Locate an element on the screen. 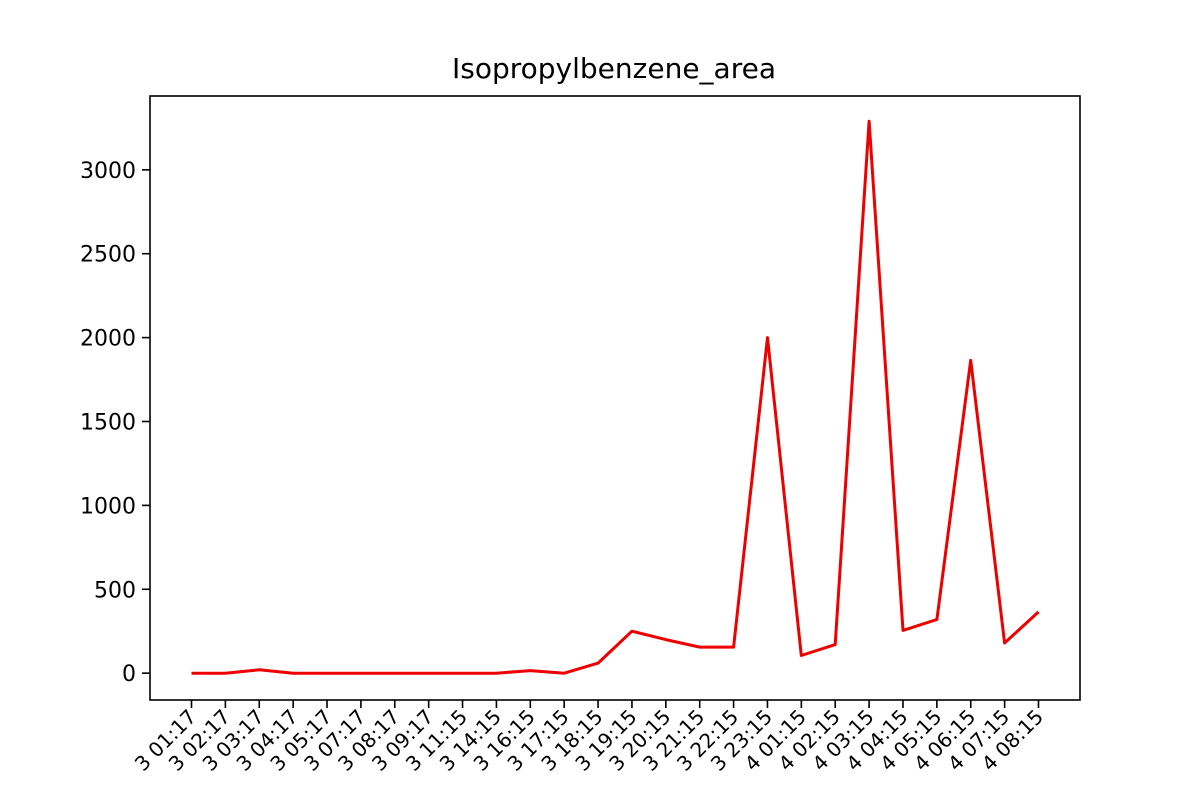 The width and height of the screenshot is (1200, 800). chart-title: Isopropylbenzene_area is located at coordinates (614, 68).